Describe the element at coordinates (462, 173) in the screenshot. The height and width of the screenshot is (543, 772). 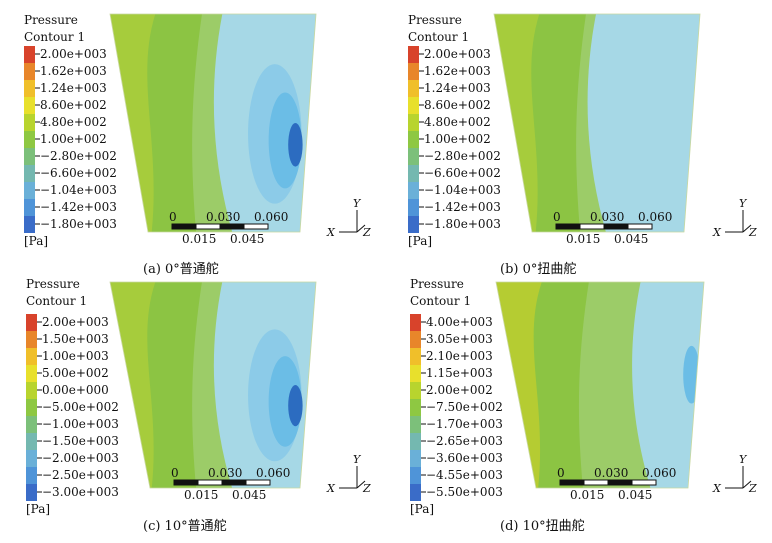
I see `colorbar-label: −6.60e+002` at that location.